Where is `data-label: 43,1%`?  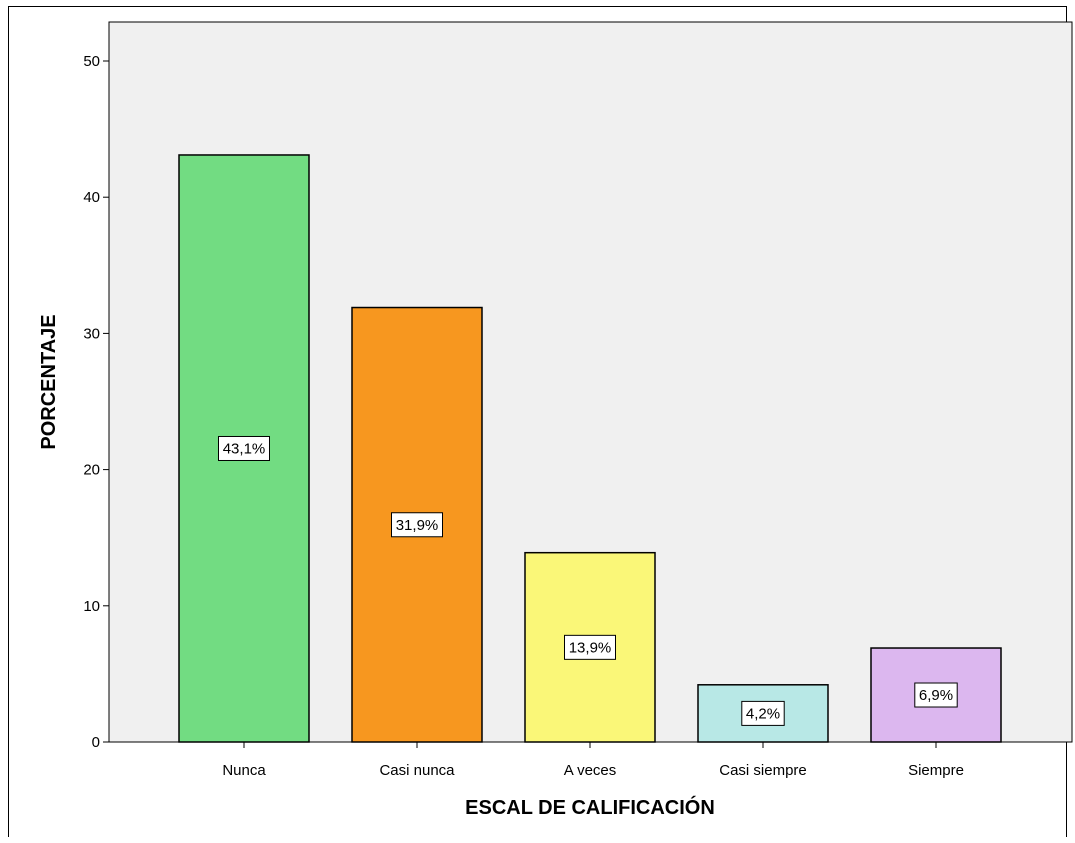
data-label: 43,1% is located at coordinates (244, 448).